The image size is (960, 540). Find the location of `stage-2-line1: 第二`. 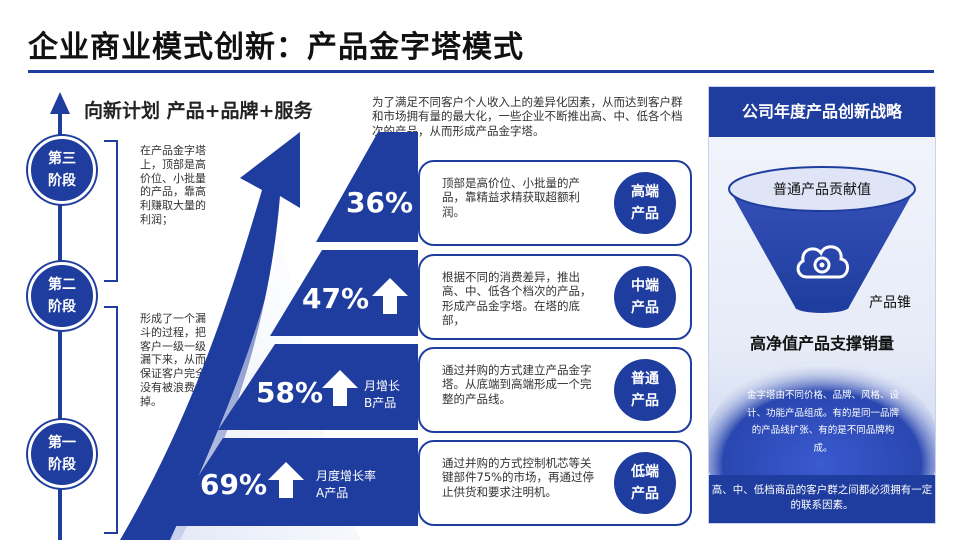

stage-2-line1: 第二 is located at coordinates (62, 284).